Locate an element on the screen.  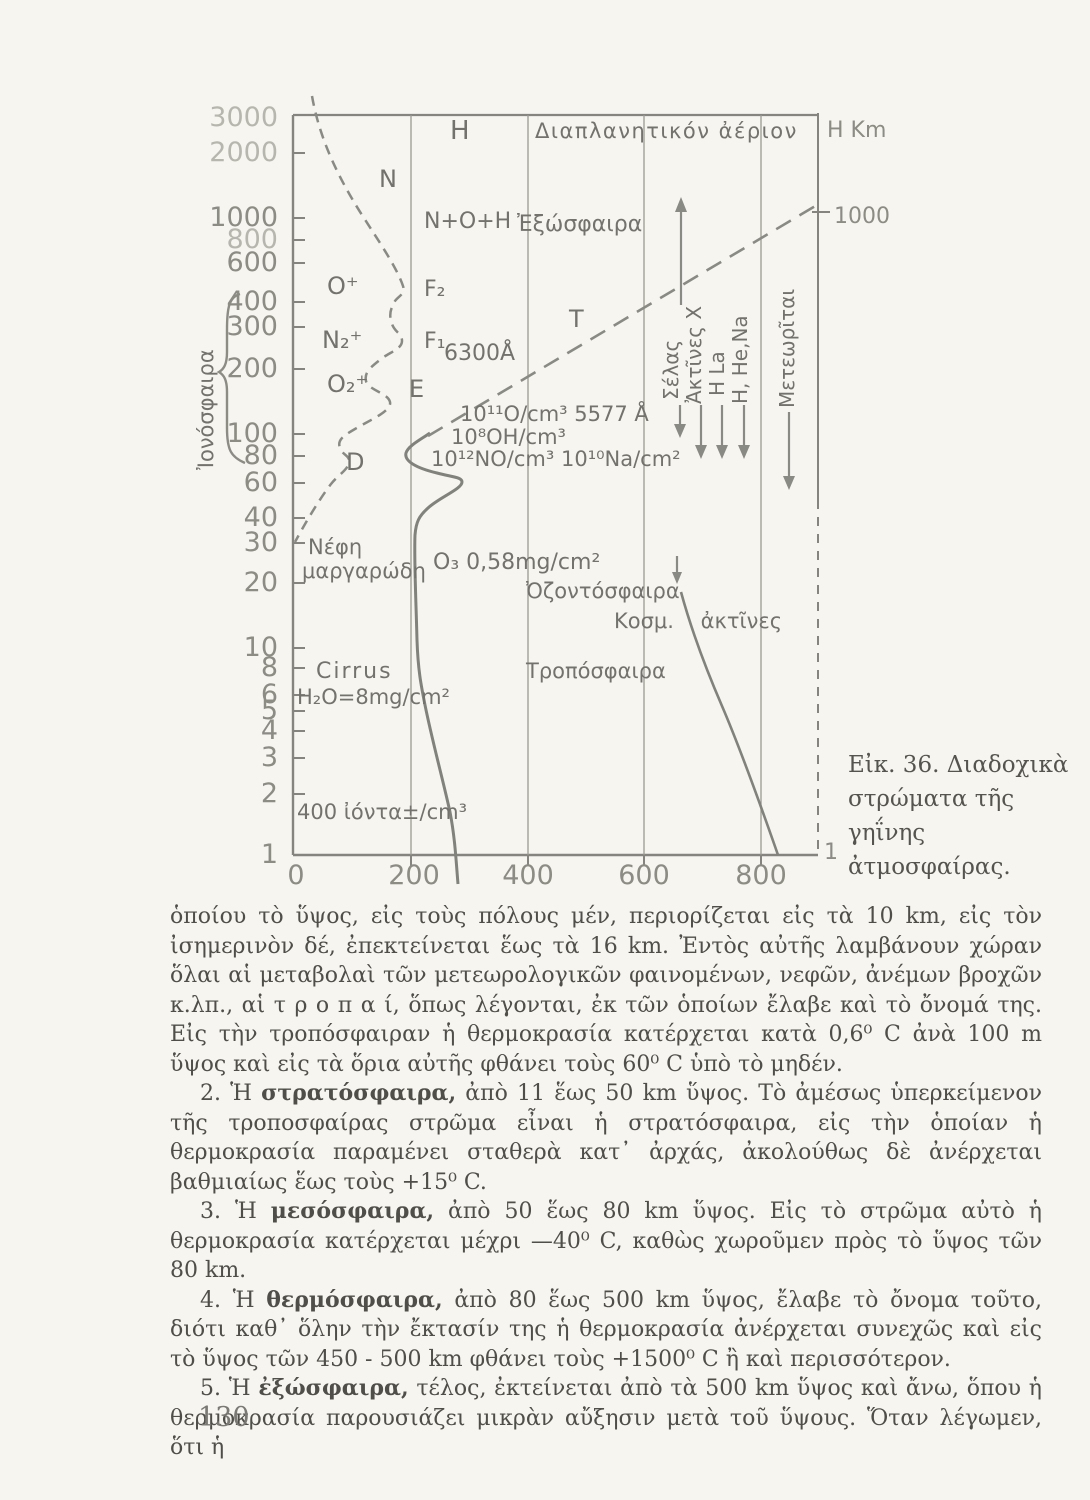
noh-region-label: N+O+H is located at coordinates (468, 221).